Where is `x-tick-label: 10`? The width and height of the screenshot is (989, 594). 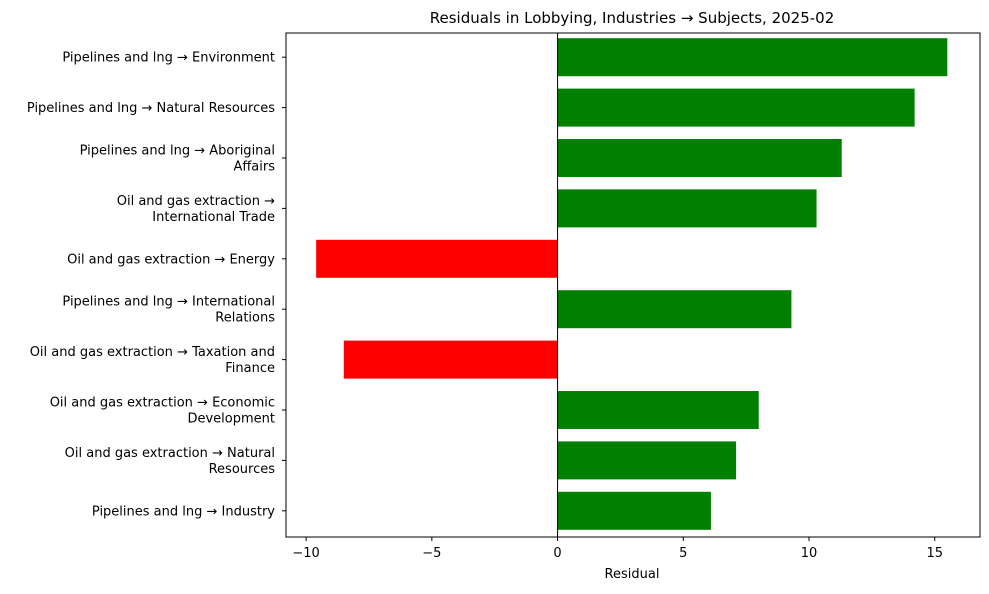
x-tick-label: 10 is located at coordinates (809, 553).